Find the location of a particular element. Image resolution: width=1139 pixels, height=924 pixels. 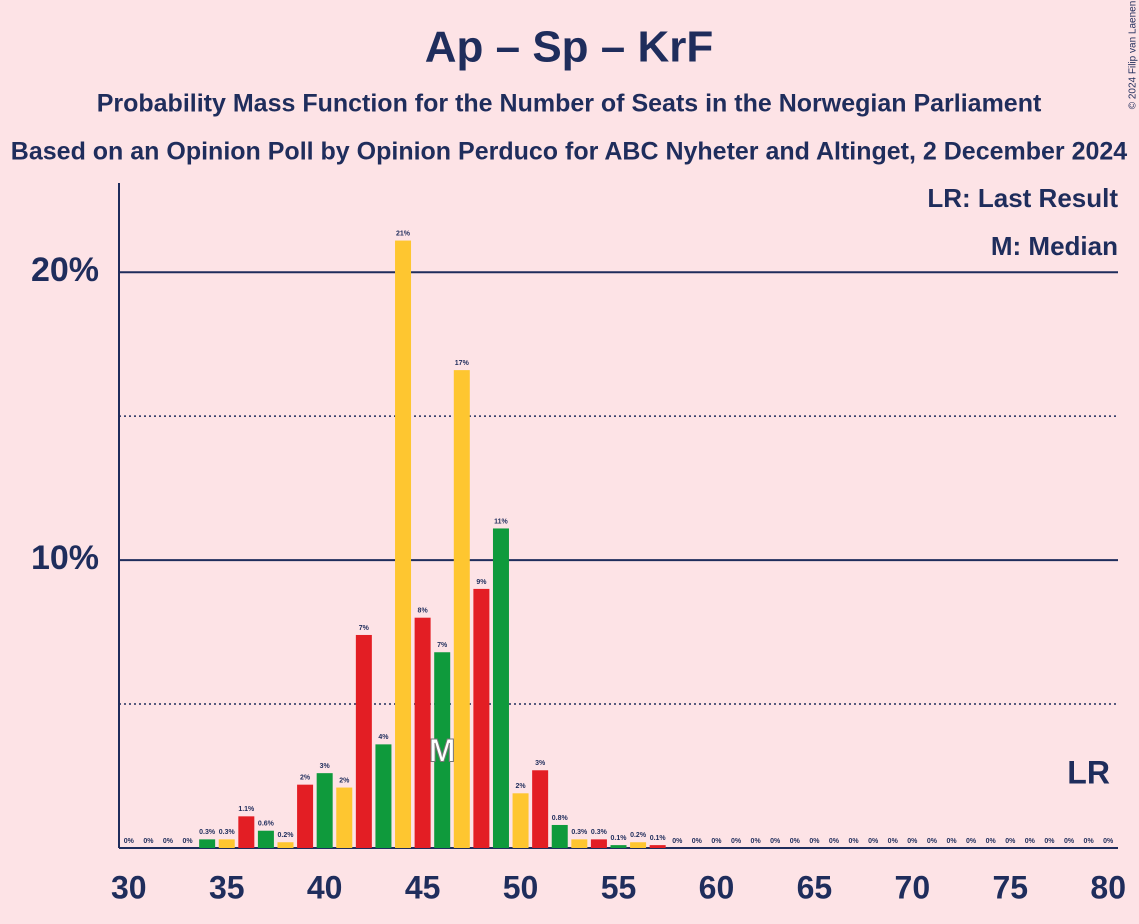

value-label: 9% is located at coordinates (481, 582).